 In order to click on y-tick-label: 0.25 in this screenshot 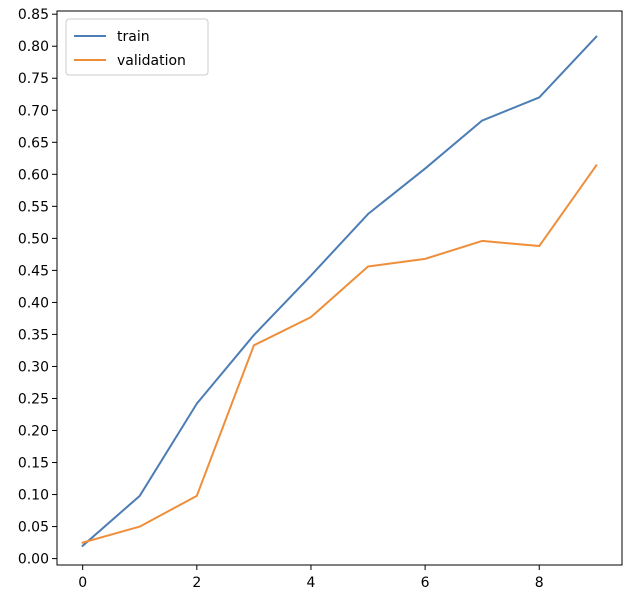, I will do `click(33, 399)`.